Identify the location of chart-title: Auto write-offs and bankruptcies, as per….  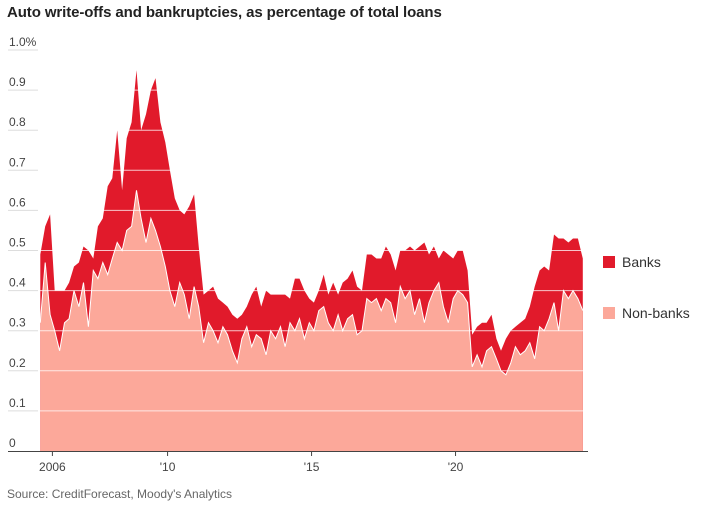
(224, 12).